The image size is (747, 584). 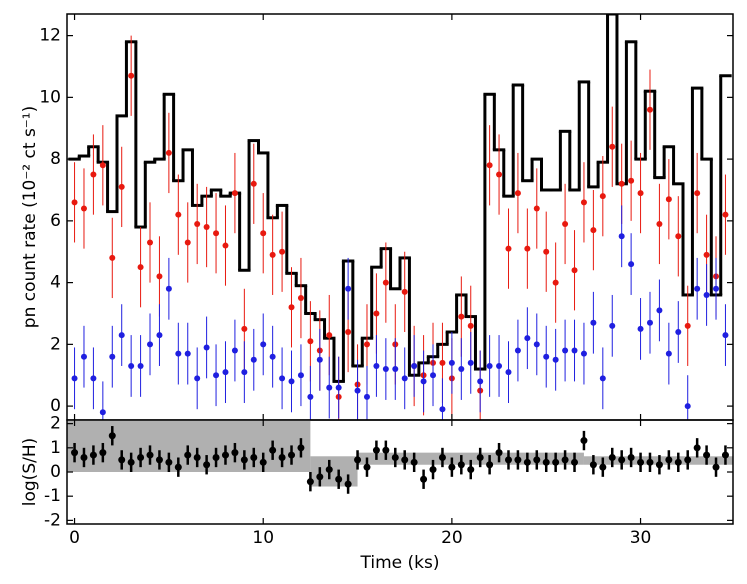 What do you see at coordinates (55, 283) in the screenshot?
I see `y-tick-label: 4` at bounding box center [55, 283].